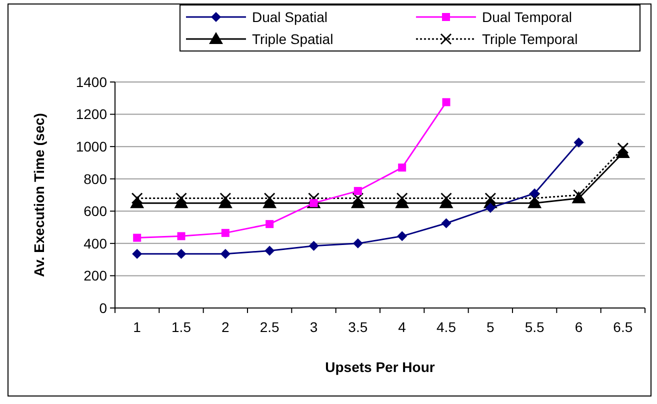 The width and height of the screenshot is (657, 404). I want to click on y-axis-title: Av. Execution Time (sec), so click(39, 195).